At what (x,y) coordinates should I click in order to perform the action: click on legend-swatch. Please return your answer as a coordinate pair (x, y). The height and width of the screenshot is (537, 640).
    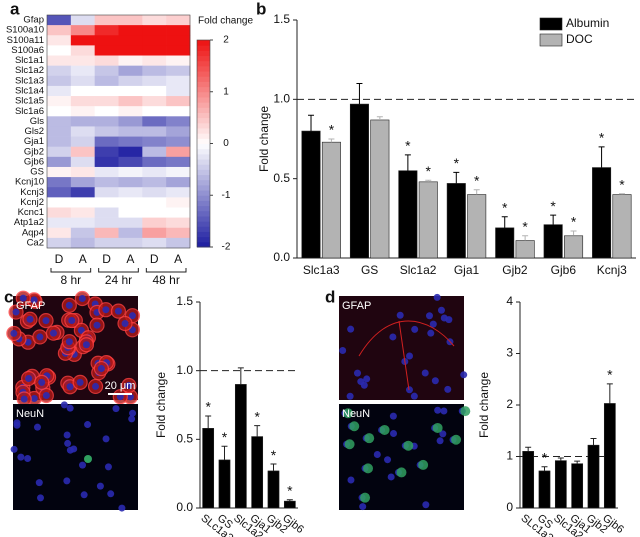
    Looking at the image, I should click on (551, 40).